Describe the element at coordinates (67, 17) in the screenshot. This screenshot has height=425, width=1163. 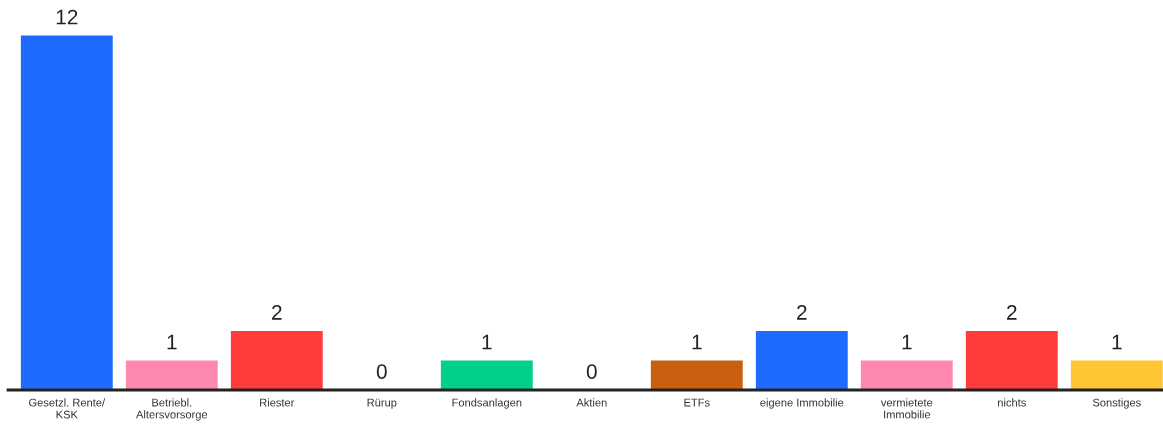
I see `data-label: 12` at that location.